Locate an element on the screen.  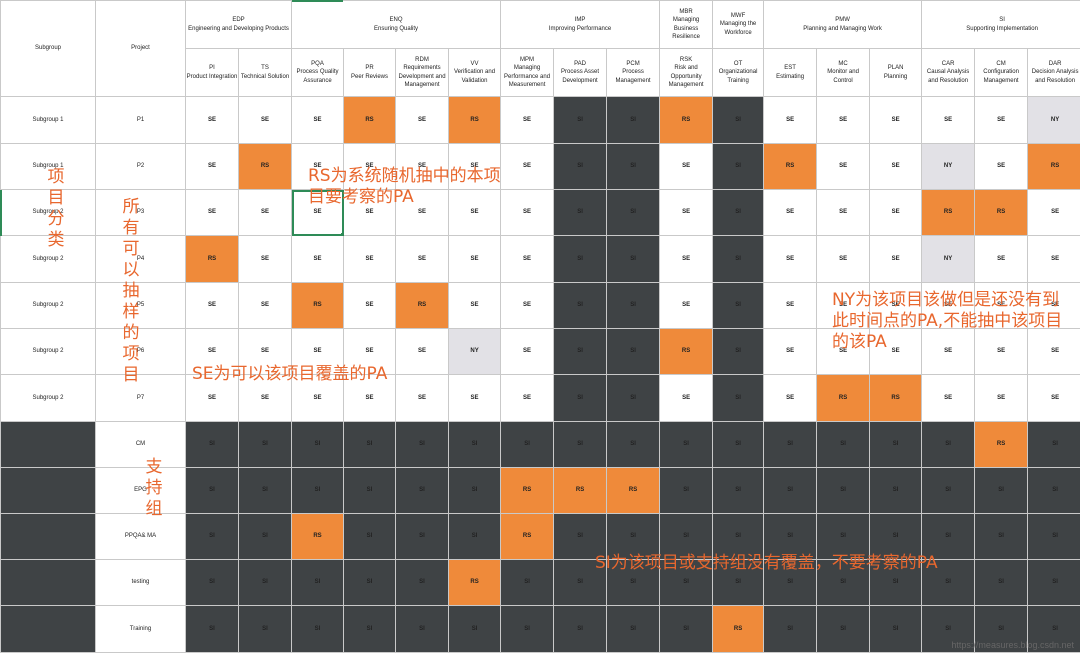
pa-header-est: EST Estimating is located at coordinates (790, 72).